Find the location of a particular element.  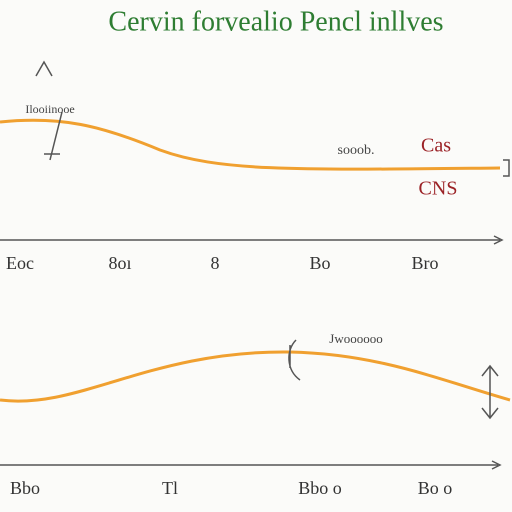

annotation: sooob. is located at coordinates (356, 150).